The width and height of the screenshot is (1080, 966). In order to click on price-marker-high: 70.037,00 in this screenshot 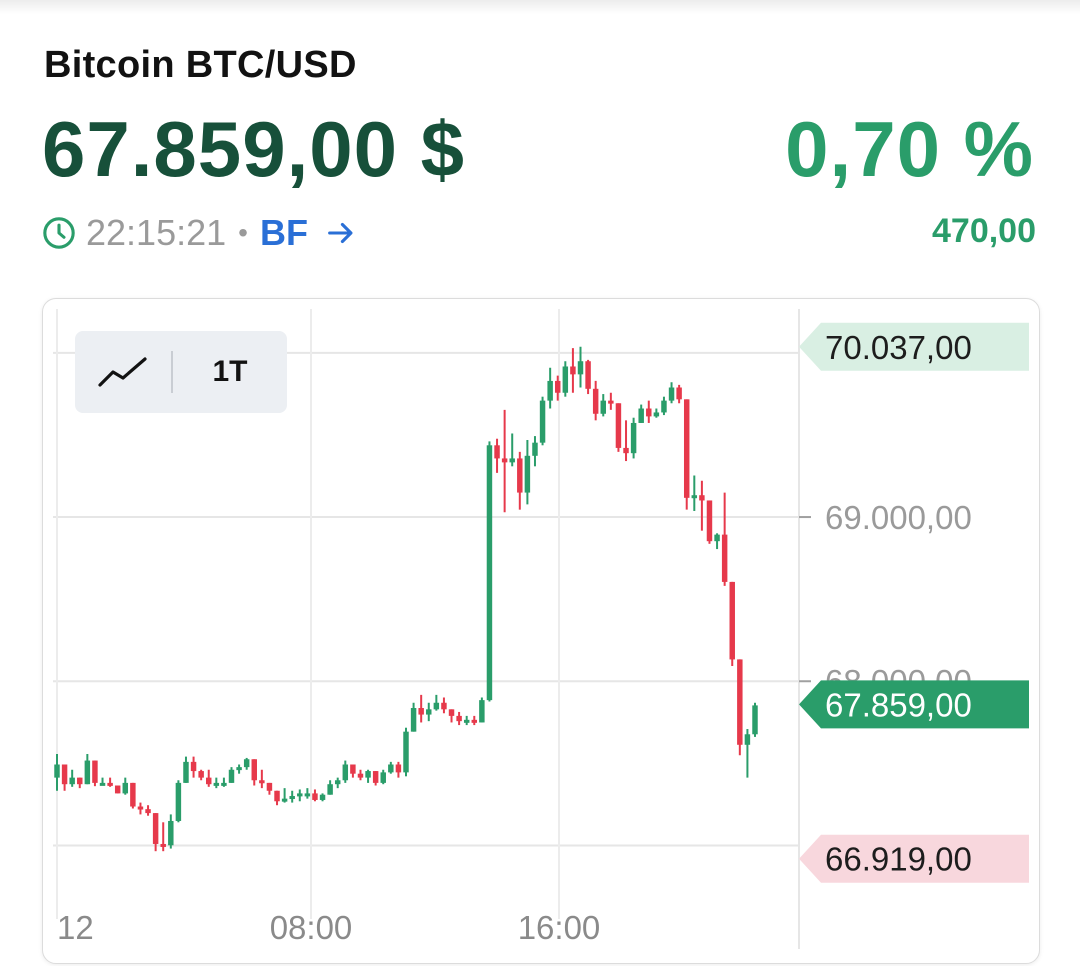, I will do `click(914, 346)`.